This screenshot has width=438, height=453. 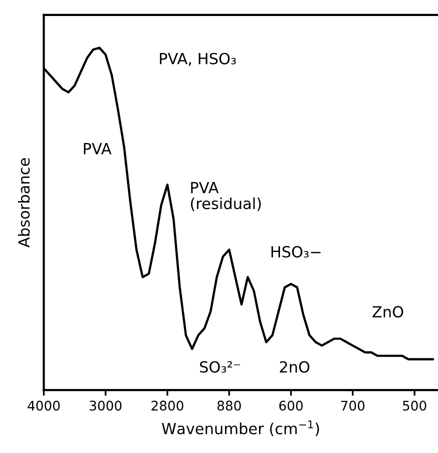 I want to click on annotation: PVA, so click(x=98, y=148).